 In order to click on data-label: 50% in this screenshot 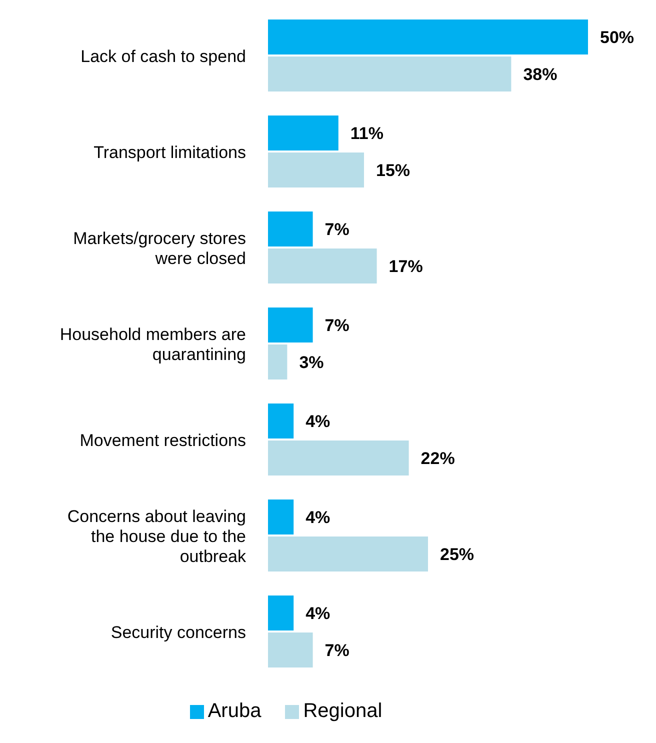, I will do `click(617, 38)`.